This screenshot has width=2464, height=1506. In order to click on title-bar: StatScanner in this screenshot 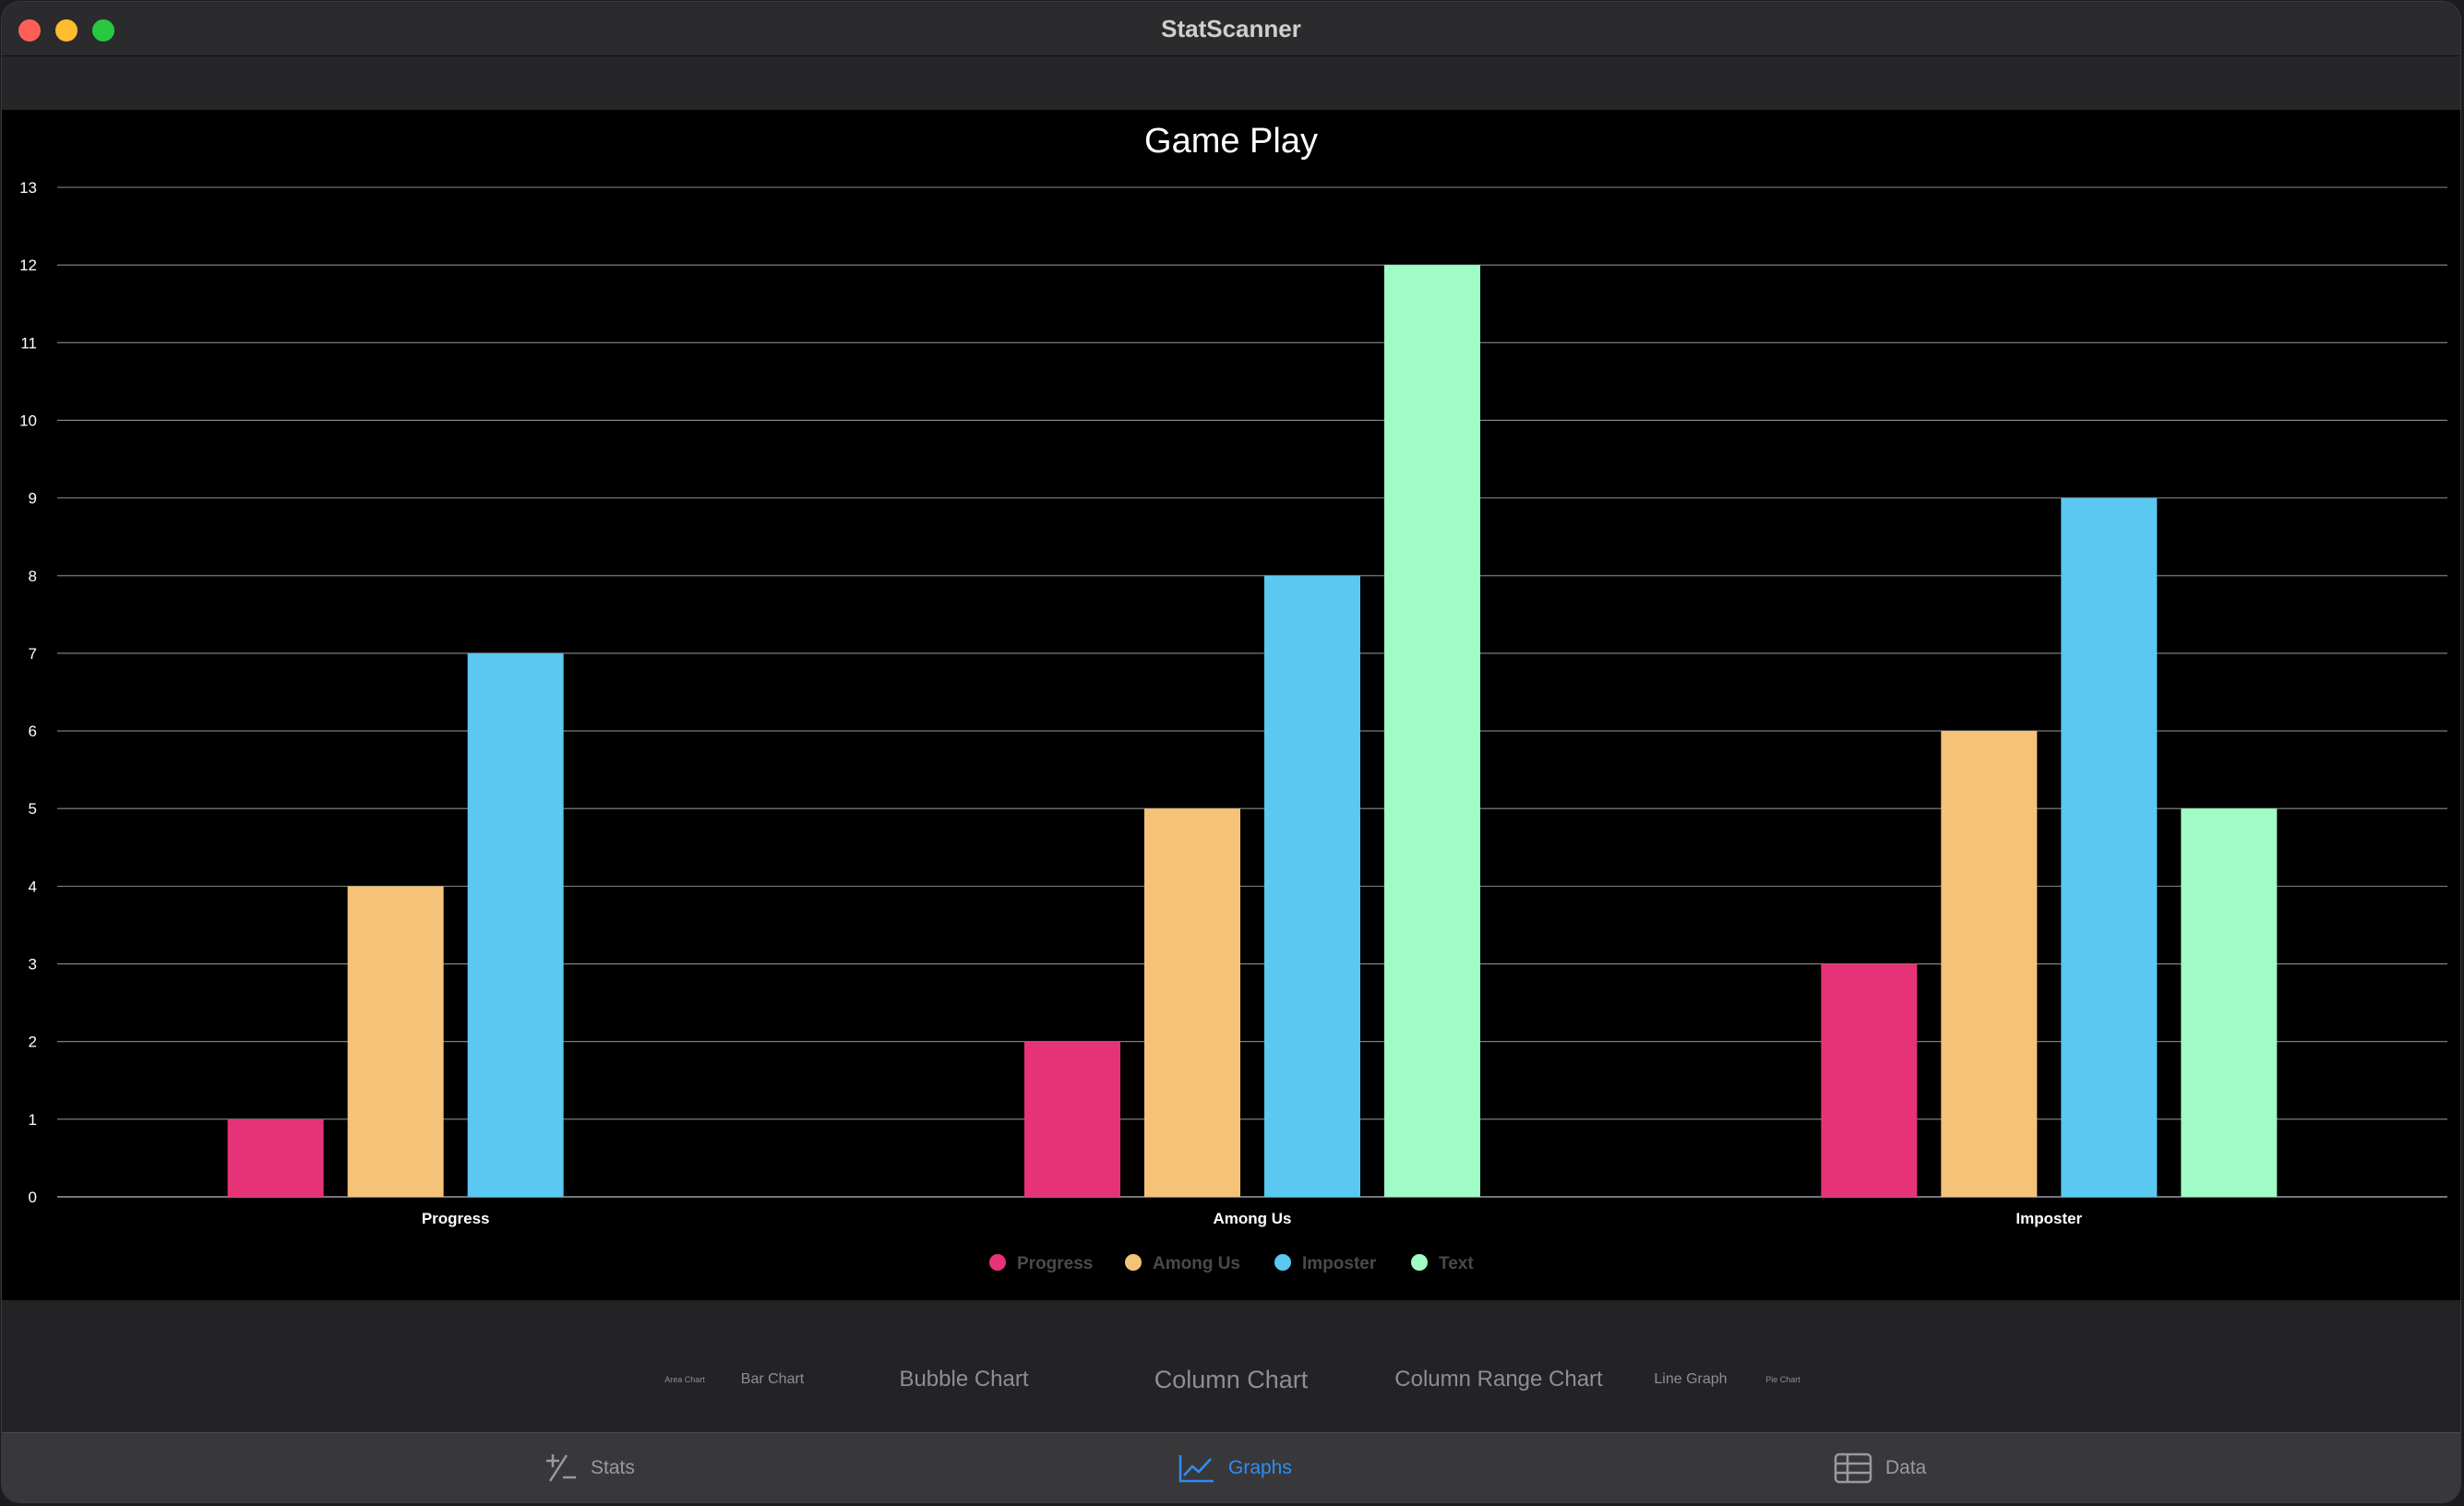, I will do `click(1231, 29)`.